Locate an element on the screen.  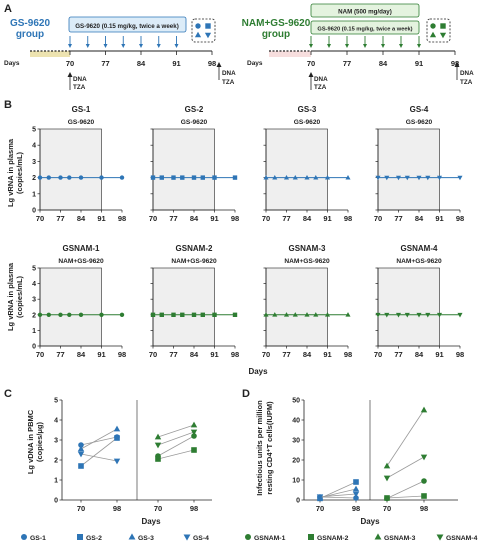
gsnam-pretreatment-bar is located at coordinates (290, 54).